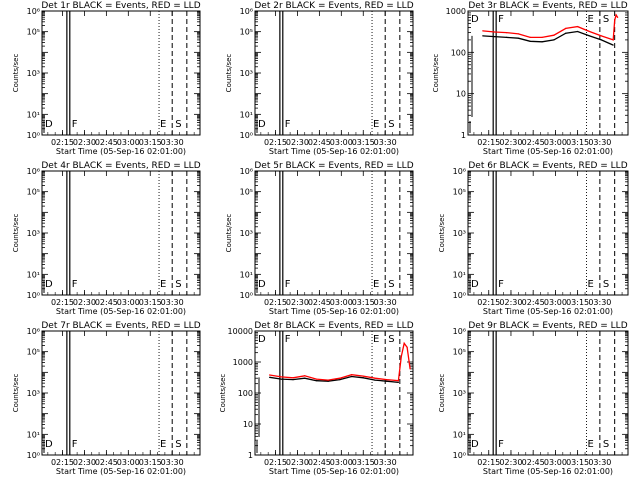 The image size is (640, 480). What do you see at coordinates (547, 166) in the screenshot?
I see `panel-title: Det 6r BLACK = Events, RED = LLD` at bounding box center [547, 166].